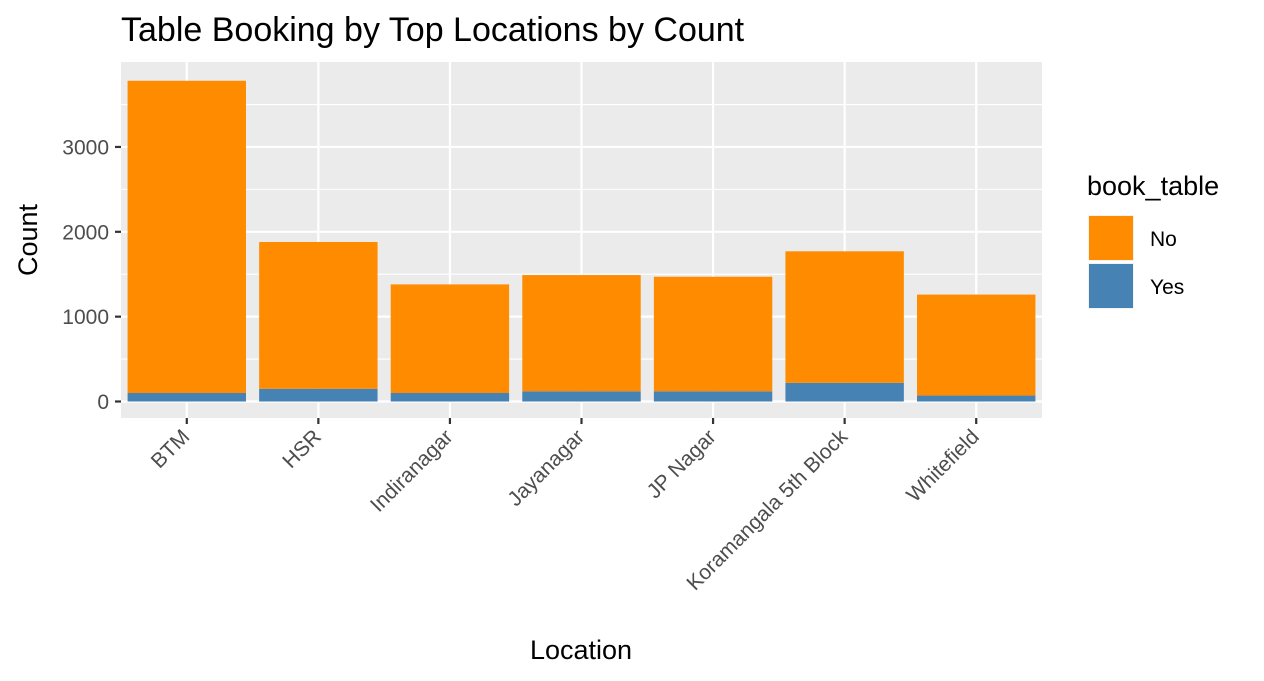 The image size is (1264, 681). What do you see at coordinates (713, 396) in the screenshot?
I see `bar-yes-jp-nagar` at bounding box center [713, 396].